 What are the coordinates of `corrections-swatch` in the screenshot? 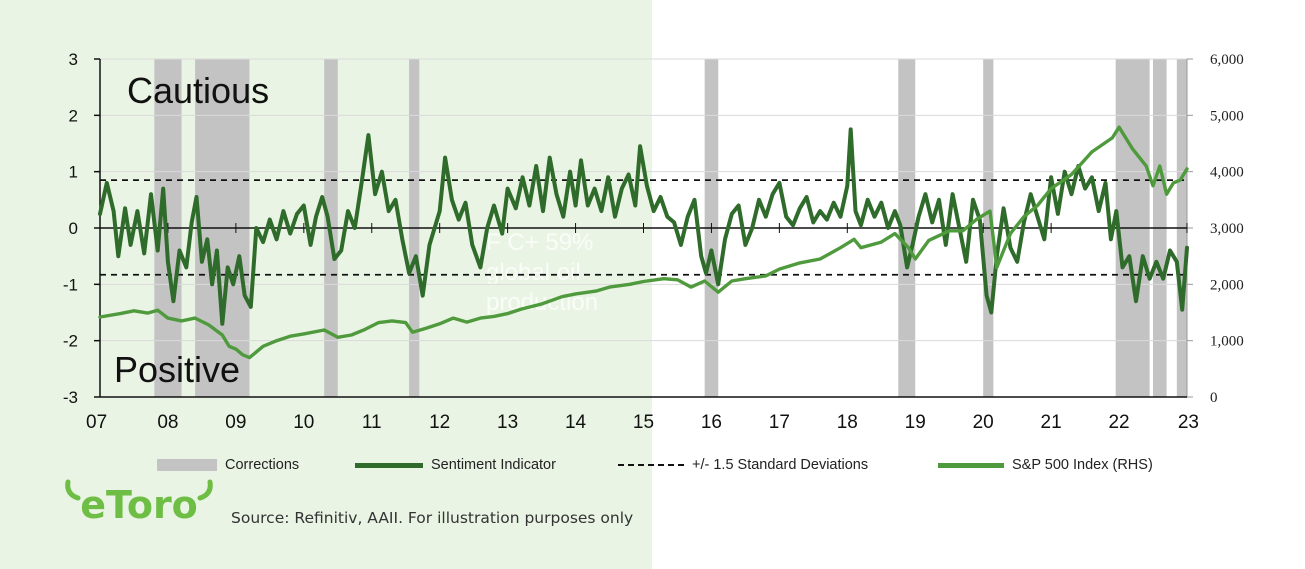 It's located at (187, 465).